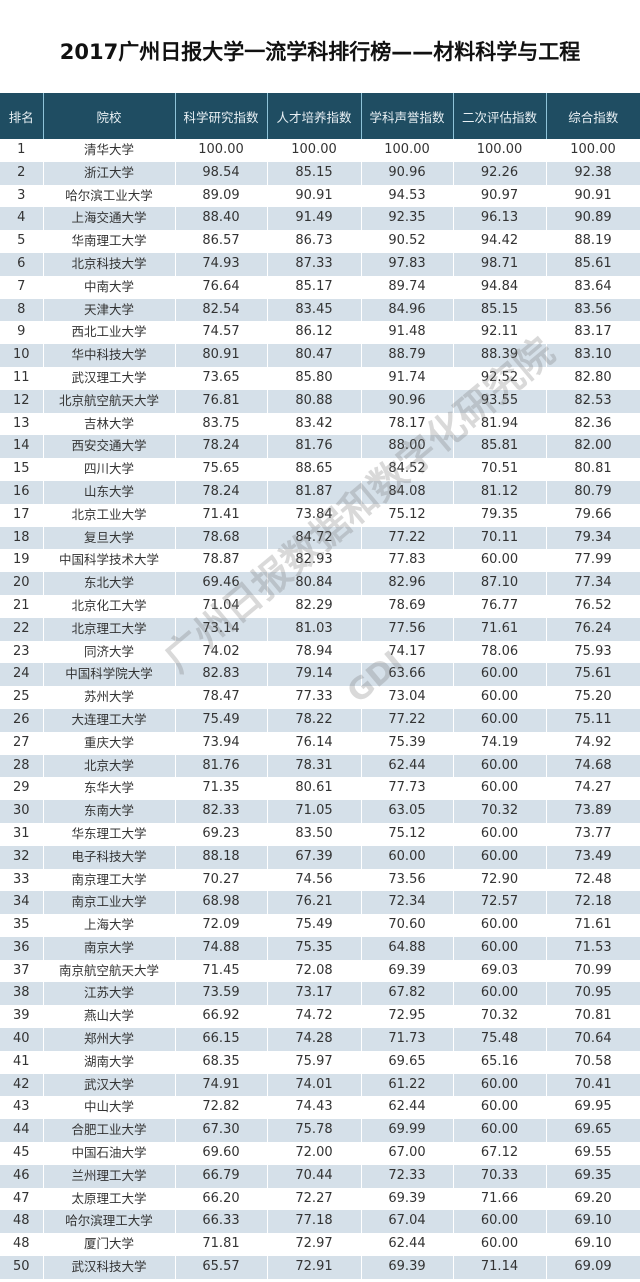  What do you see at coordinates (593, 743) in the screenshot?
I see `cell-overall-index: 74.92` at bounding box center [593, 743].